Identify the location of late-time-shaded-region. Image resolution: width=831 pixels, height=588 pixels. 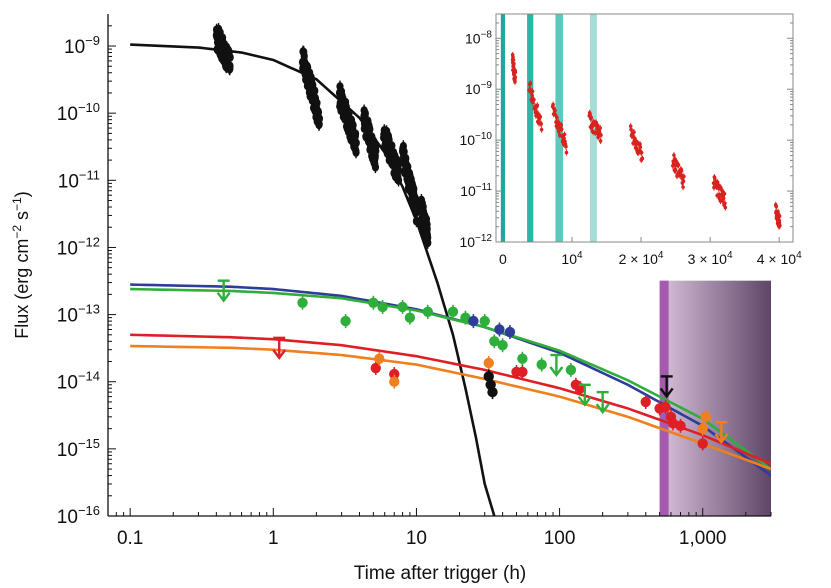
(715, 398).